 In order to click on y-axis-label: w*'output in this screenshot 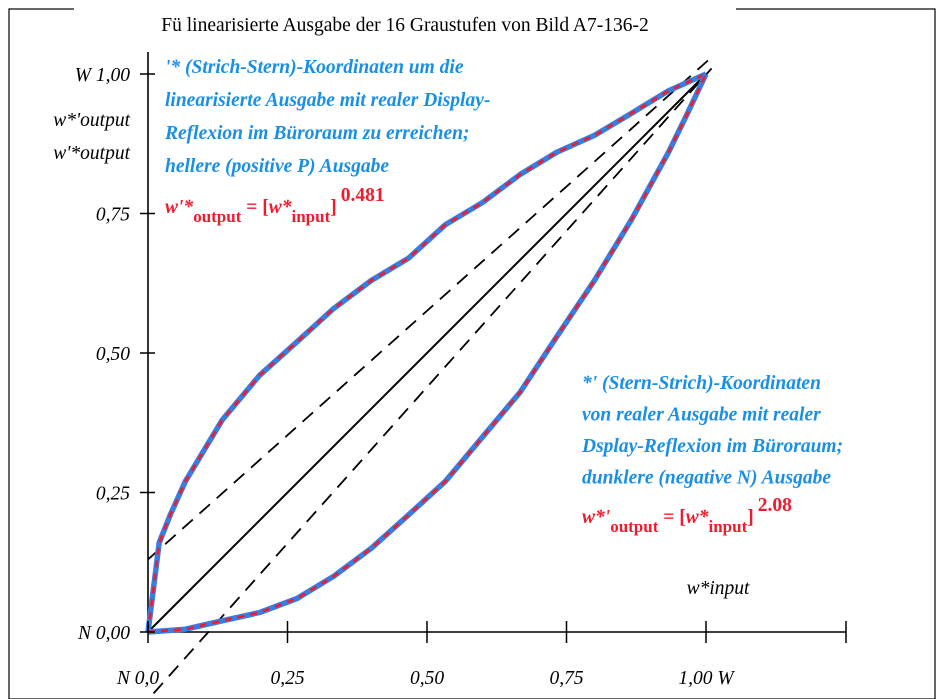, I will do `click(91, 120)`.